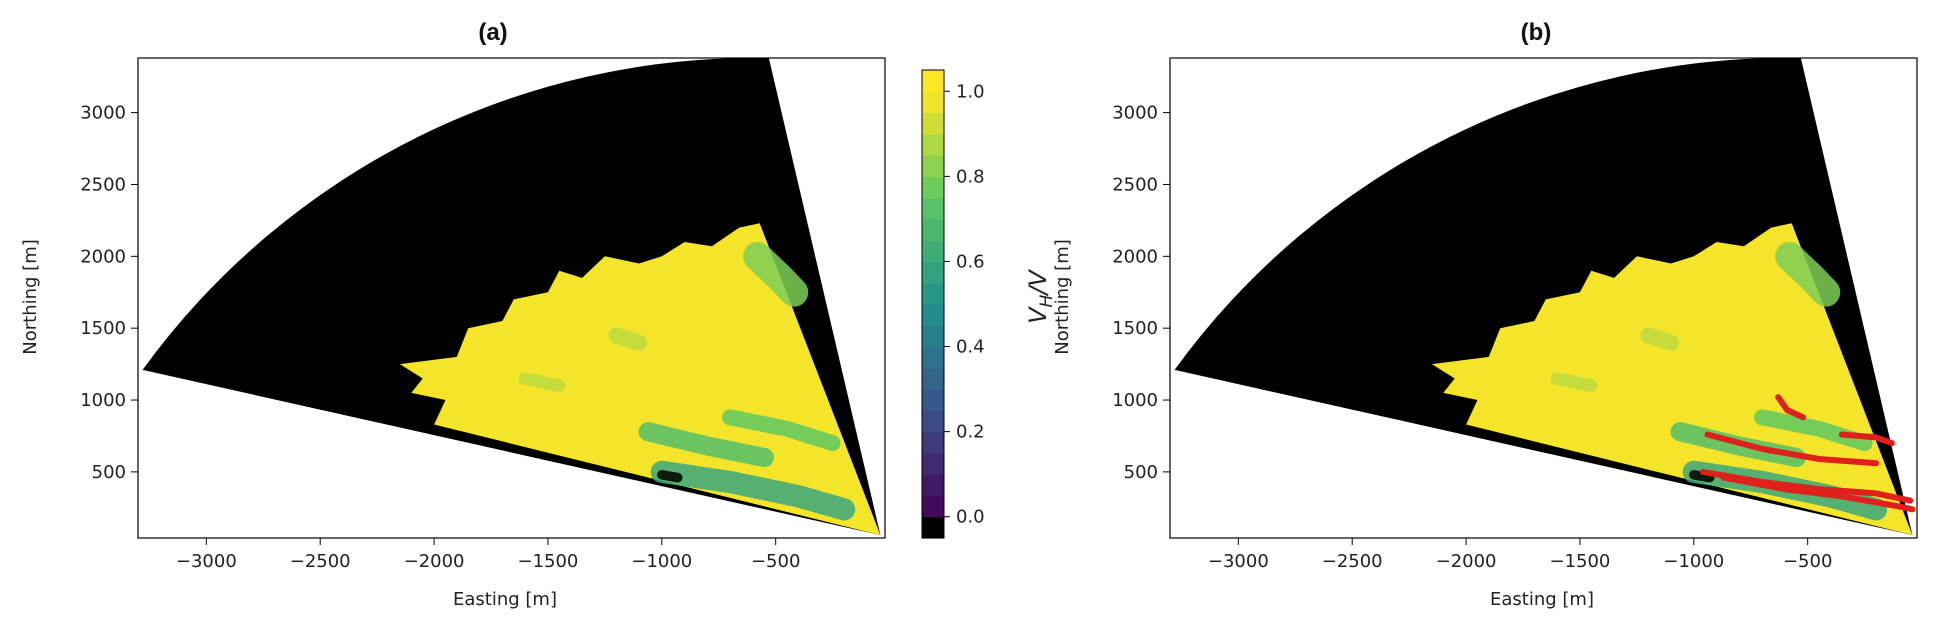 The height and width of the screenshot is (625, 1946). I want to click on x-tick-label-b-3: −1500, so click(1579, 561).